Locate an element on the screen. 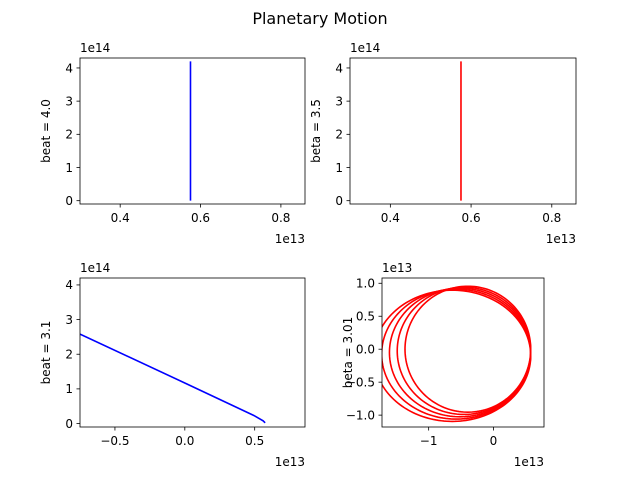 The image size is (640, 480). y-offset-label: 1e13 is located at coordinates (397, 268).